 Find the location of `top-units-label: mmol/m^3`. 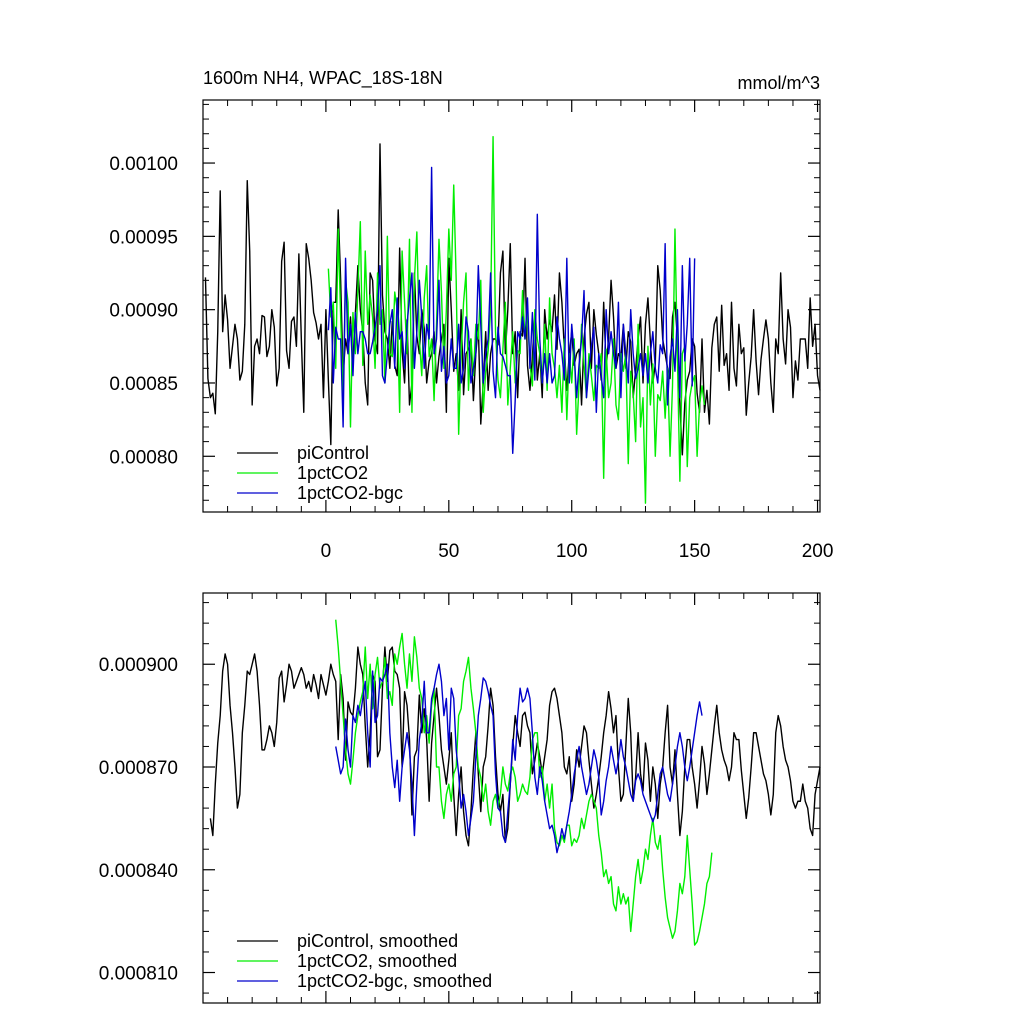

top-units-label: mmol/m^3 is located at coordinates (779, 83).